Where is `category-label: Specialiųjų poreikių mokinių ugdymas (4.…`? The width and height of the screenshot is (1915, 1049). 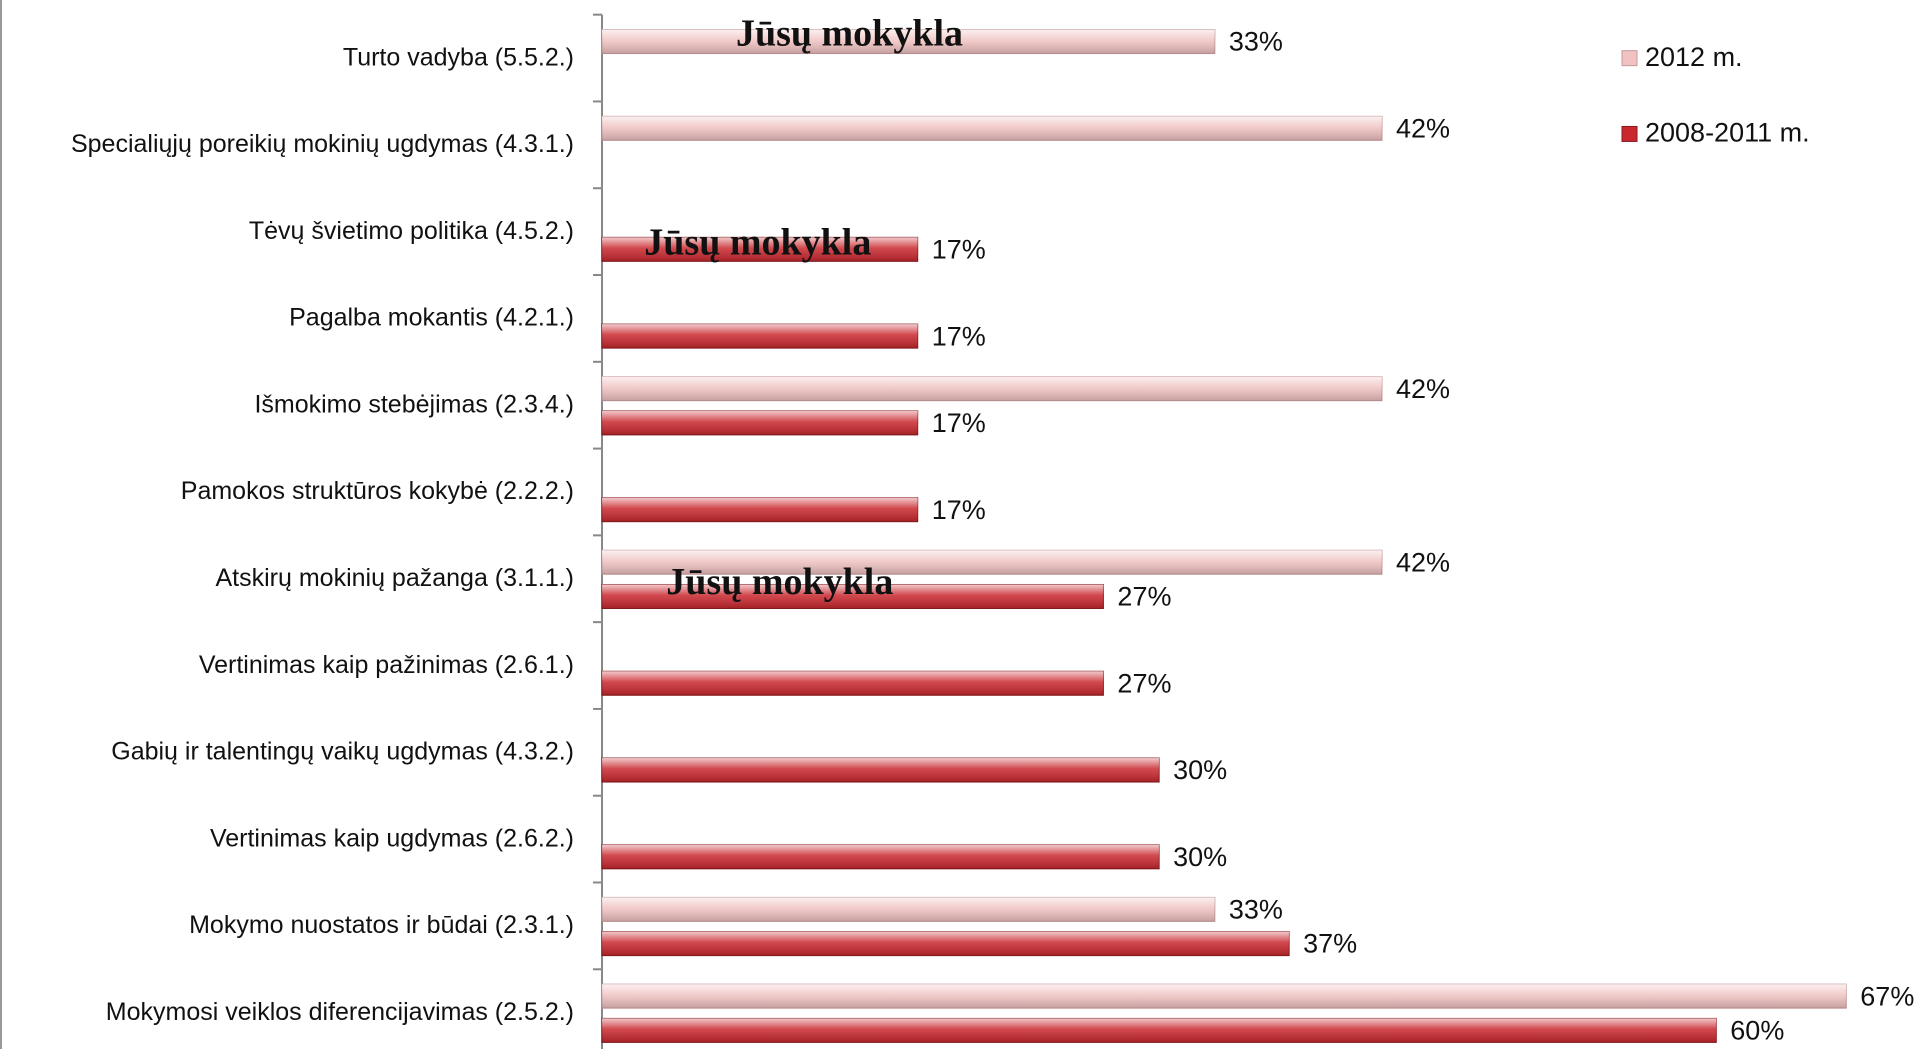 category-label: Specialiųjų poreikių mokinių ugdymas (4.… is located at coordinates (322, 144).